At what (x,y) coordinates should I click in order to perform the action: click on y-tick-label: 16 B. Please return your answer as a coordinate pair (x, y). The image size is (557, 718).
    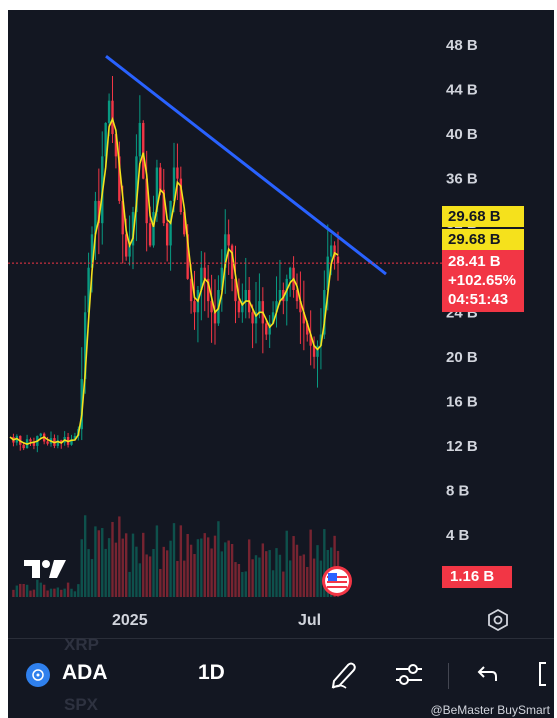
    Looking at the image, I should click on (462, 401).